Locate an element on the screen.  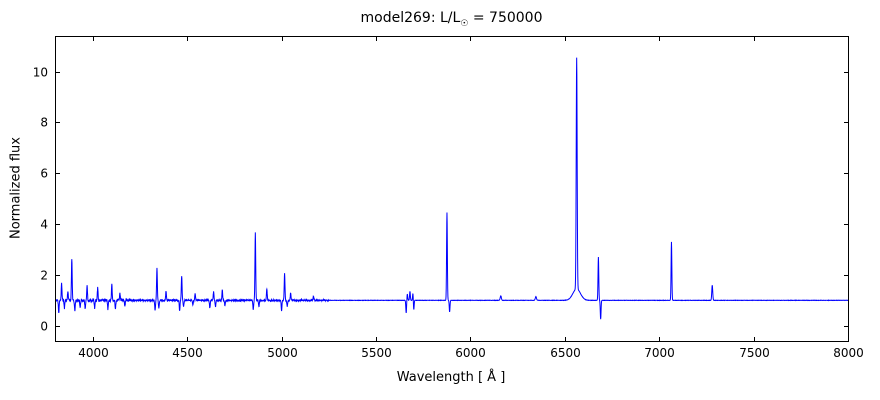
y-tick-label: 10 is located at coordinates (40, 73).